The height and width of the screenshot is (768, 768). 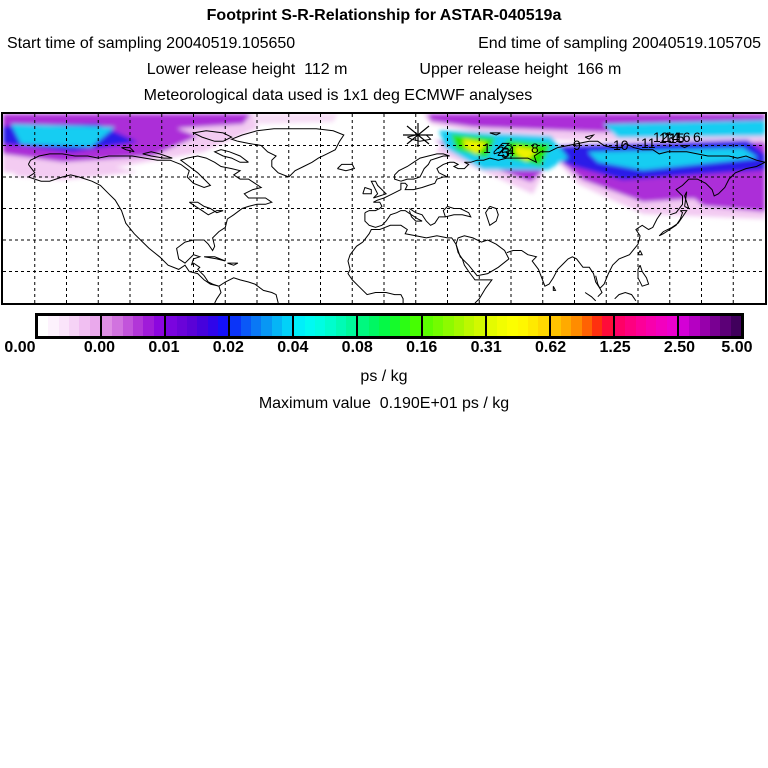 I want to click on svg-text: 6, so click(x=697, y=137).